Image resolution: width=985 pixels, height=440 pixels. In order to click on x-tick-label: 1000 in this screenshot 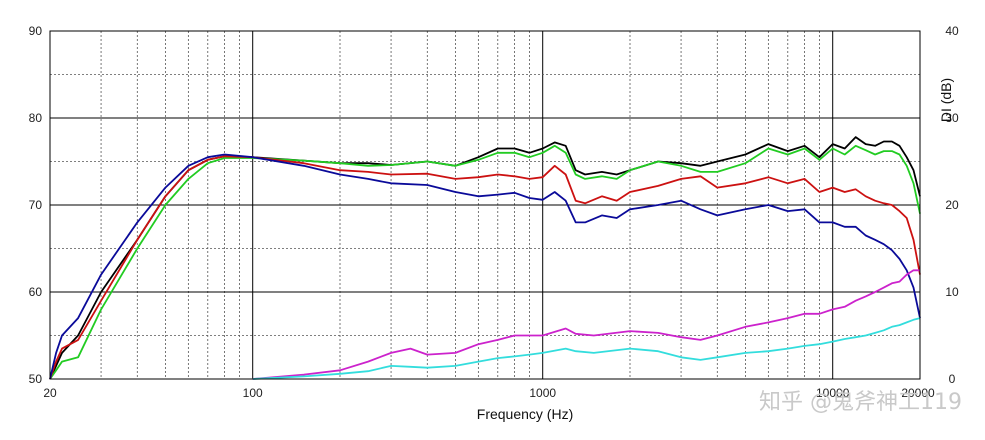, I will do `click(542, 393)`.